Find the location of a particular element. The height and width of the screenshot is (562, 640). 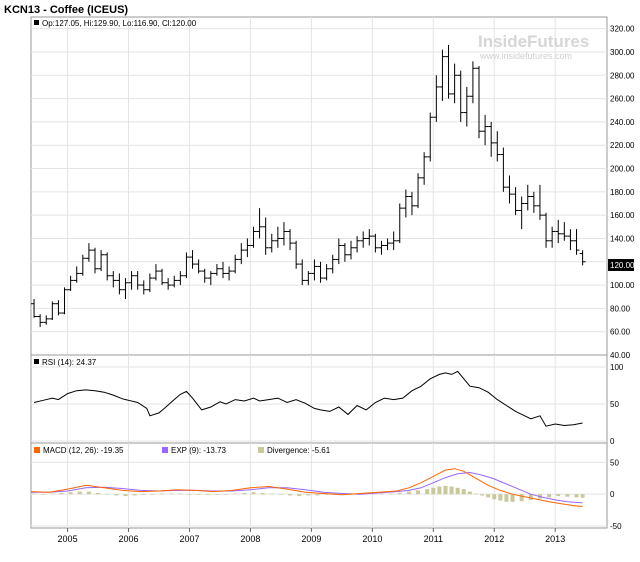

exp-legend-text: EXP (9): -13.73 is located at coordinates (199, 450).